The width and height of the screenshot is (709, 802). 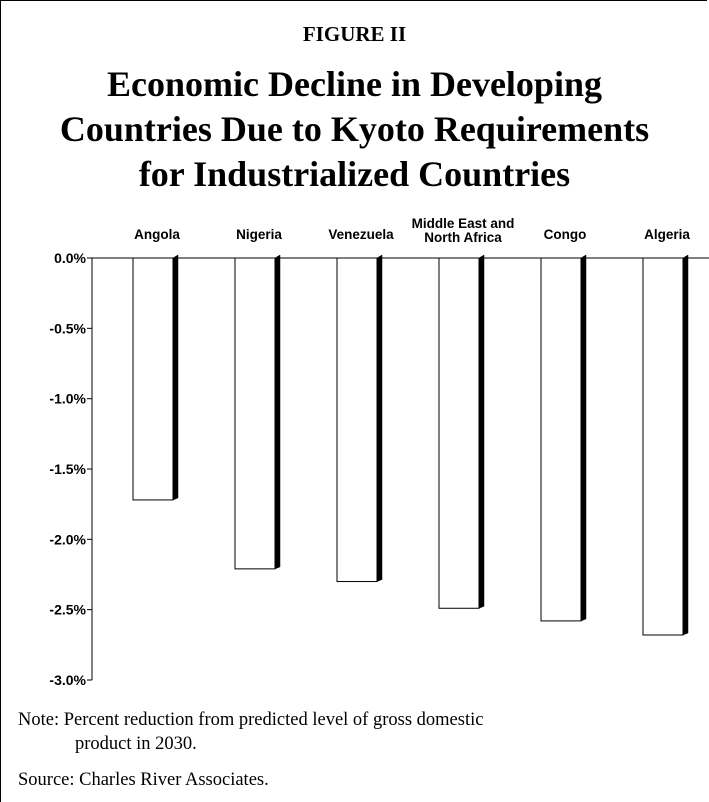 What do you see at coordinates (67, 328) in the screenshot?
I see `y-tick-label: -0.5%` at bounding box center [67, 328].